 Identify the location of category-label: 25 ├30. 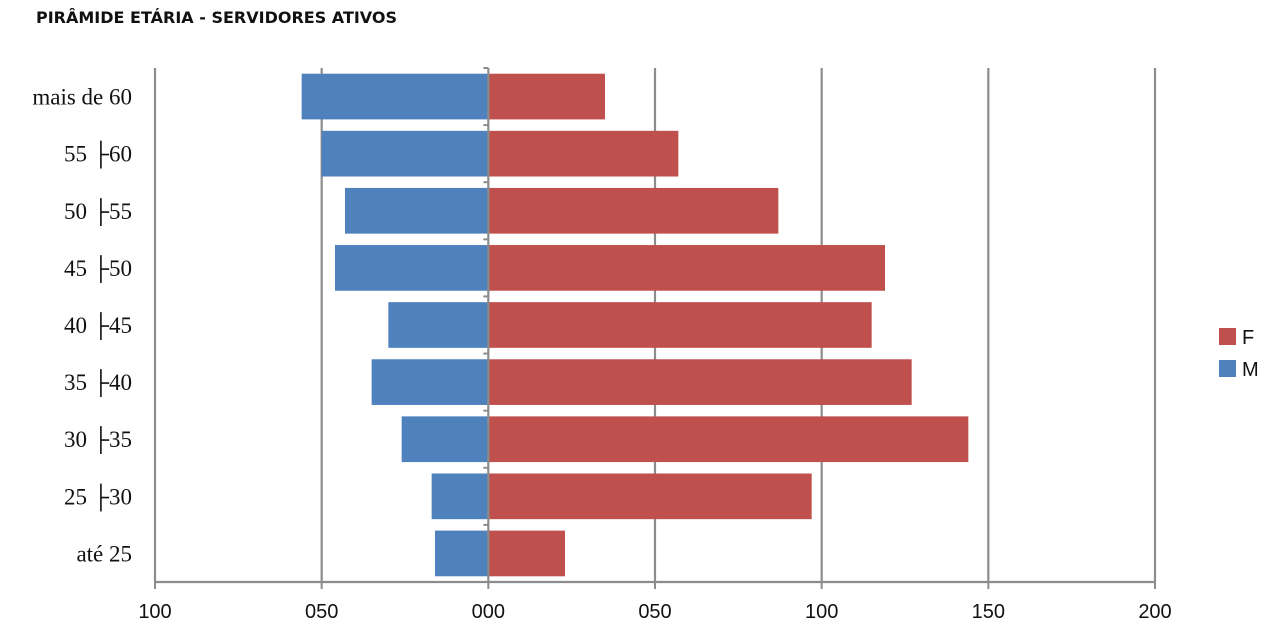
(98, 497).